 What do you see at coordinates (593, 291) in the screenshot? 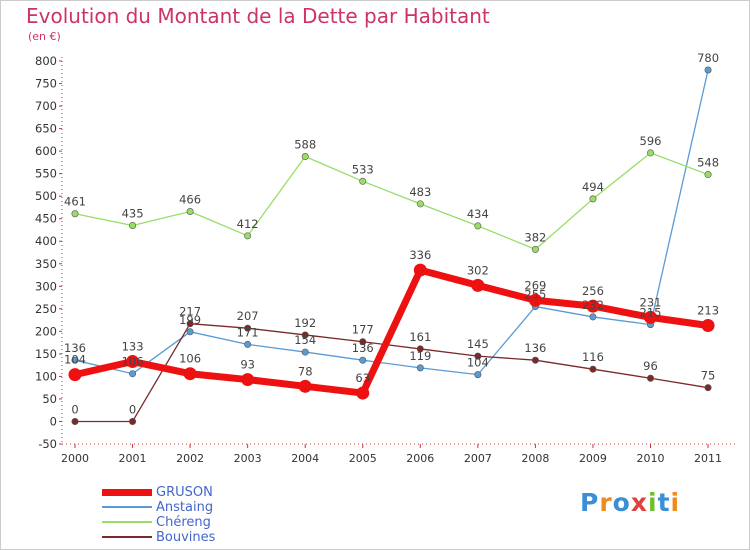
I see `data-label-gruson: 256` at bounding box center [593, 291].